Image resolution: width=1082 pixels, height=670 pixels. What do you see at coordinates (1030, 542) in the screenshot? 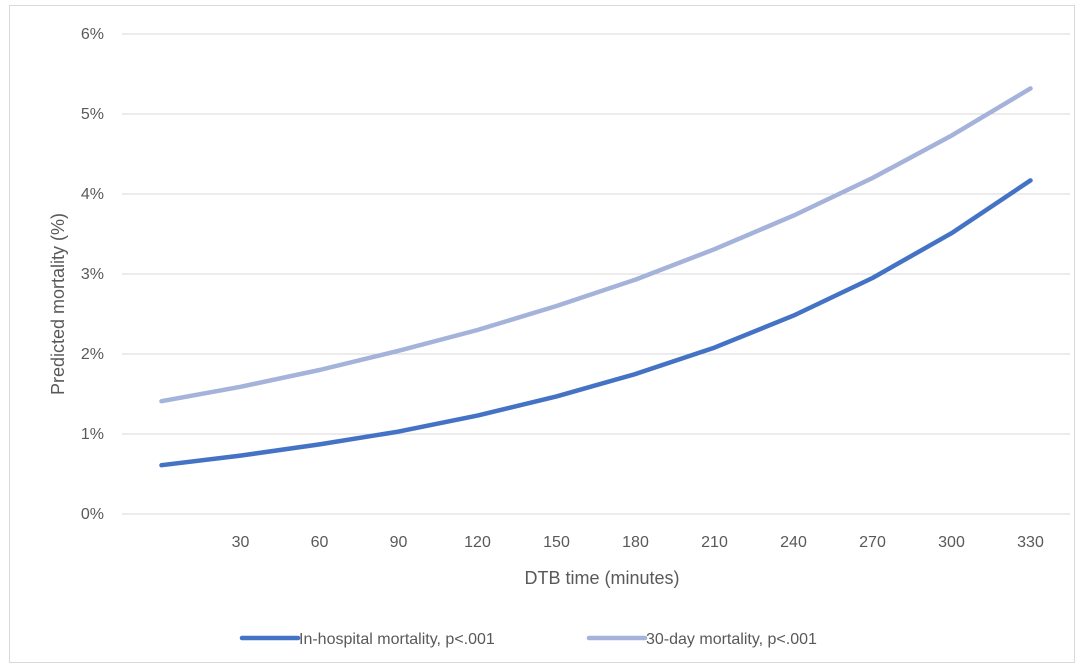
I see `x-tick-label: 330` at bounding box center [1030, 542].